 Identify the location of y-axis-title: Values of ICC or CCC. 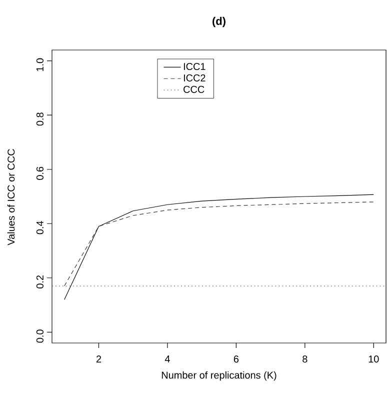
(11, 197).